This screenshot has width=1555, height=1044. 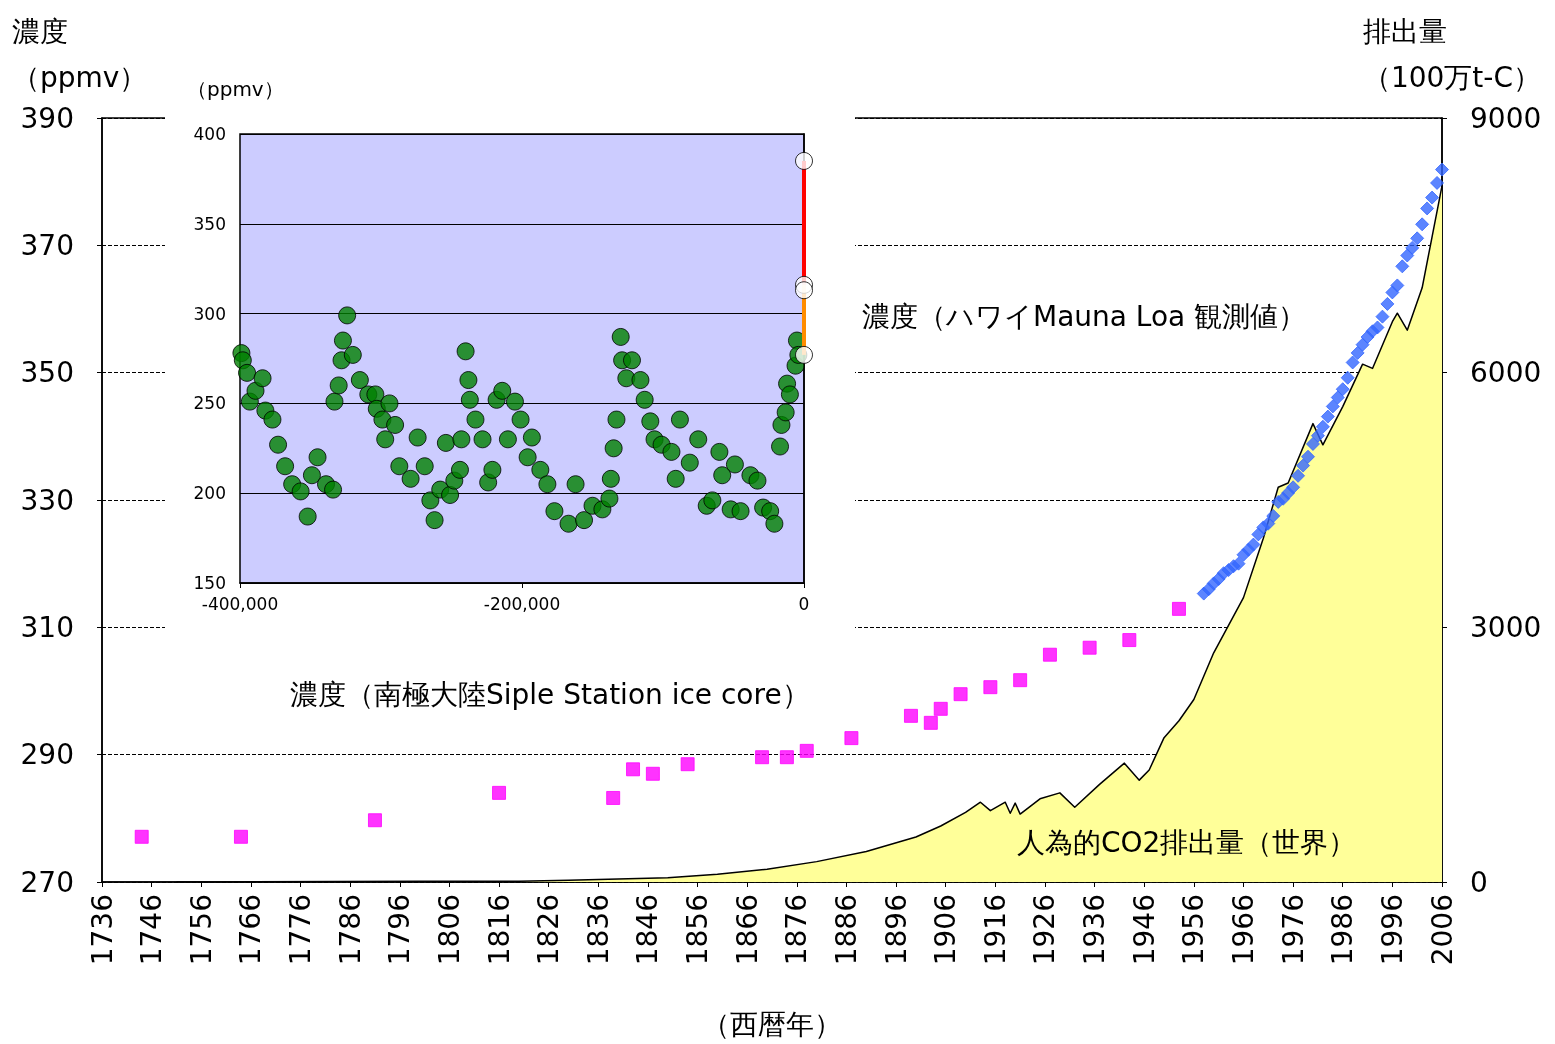 I want to click on x-tick-label: 1836, so click(x=598, y=930).